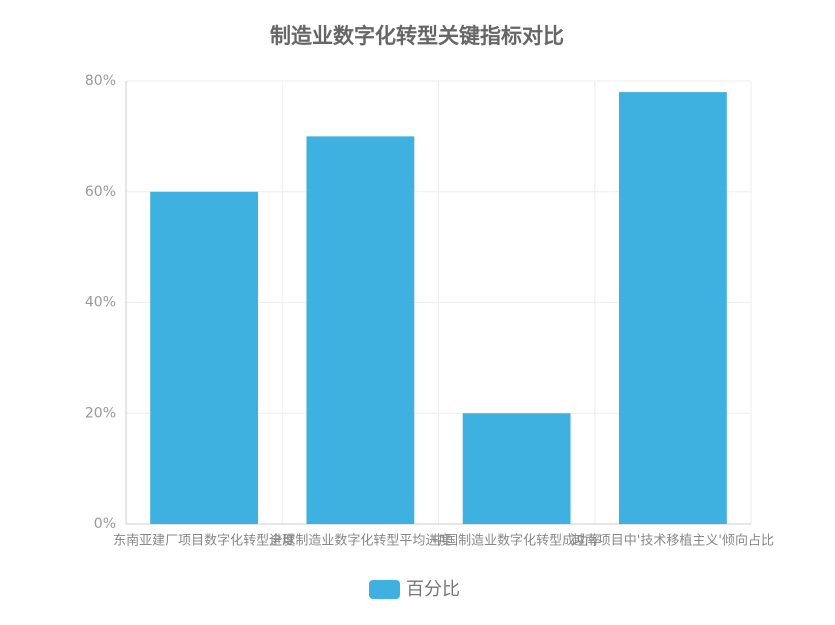 The image size is (835, 625). What do you see at coordinates (100, 192) in the screenshot?
I see `y-tick-label: 60%` at bounding box center [100, 192].